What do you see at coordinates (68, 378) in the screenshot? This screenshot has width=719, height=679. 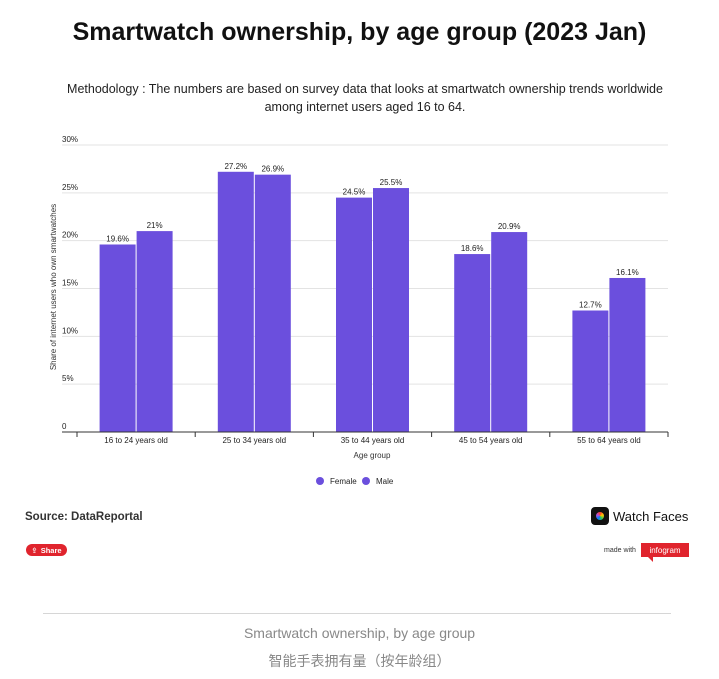 I see `y-tick-label: 5%` at bounding box center [68, 378].